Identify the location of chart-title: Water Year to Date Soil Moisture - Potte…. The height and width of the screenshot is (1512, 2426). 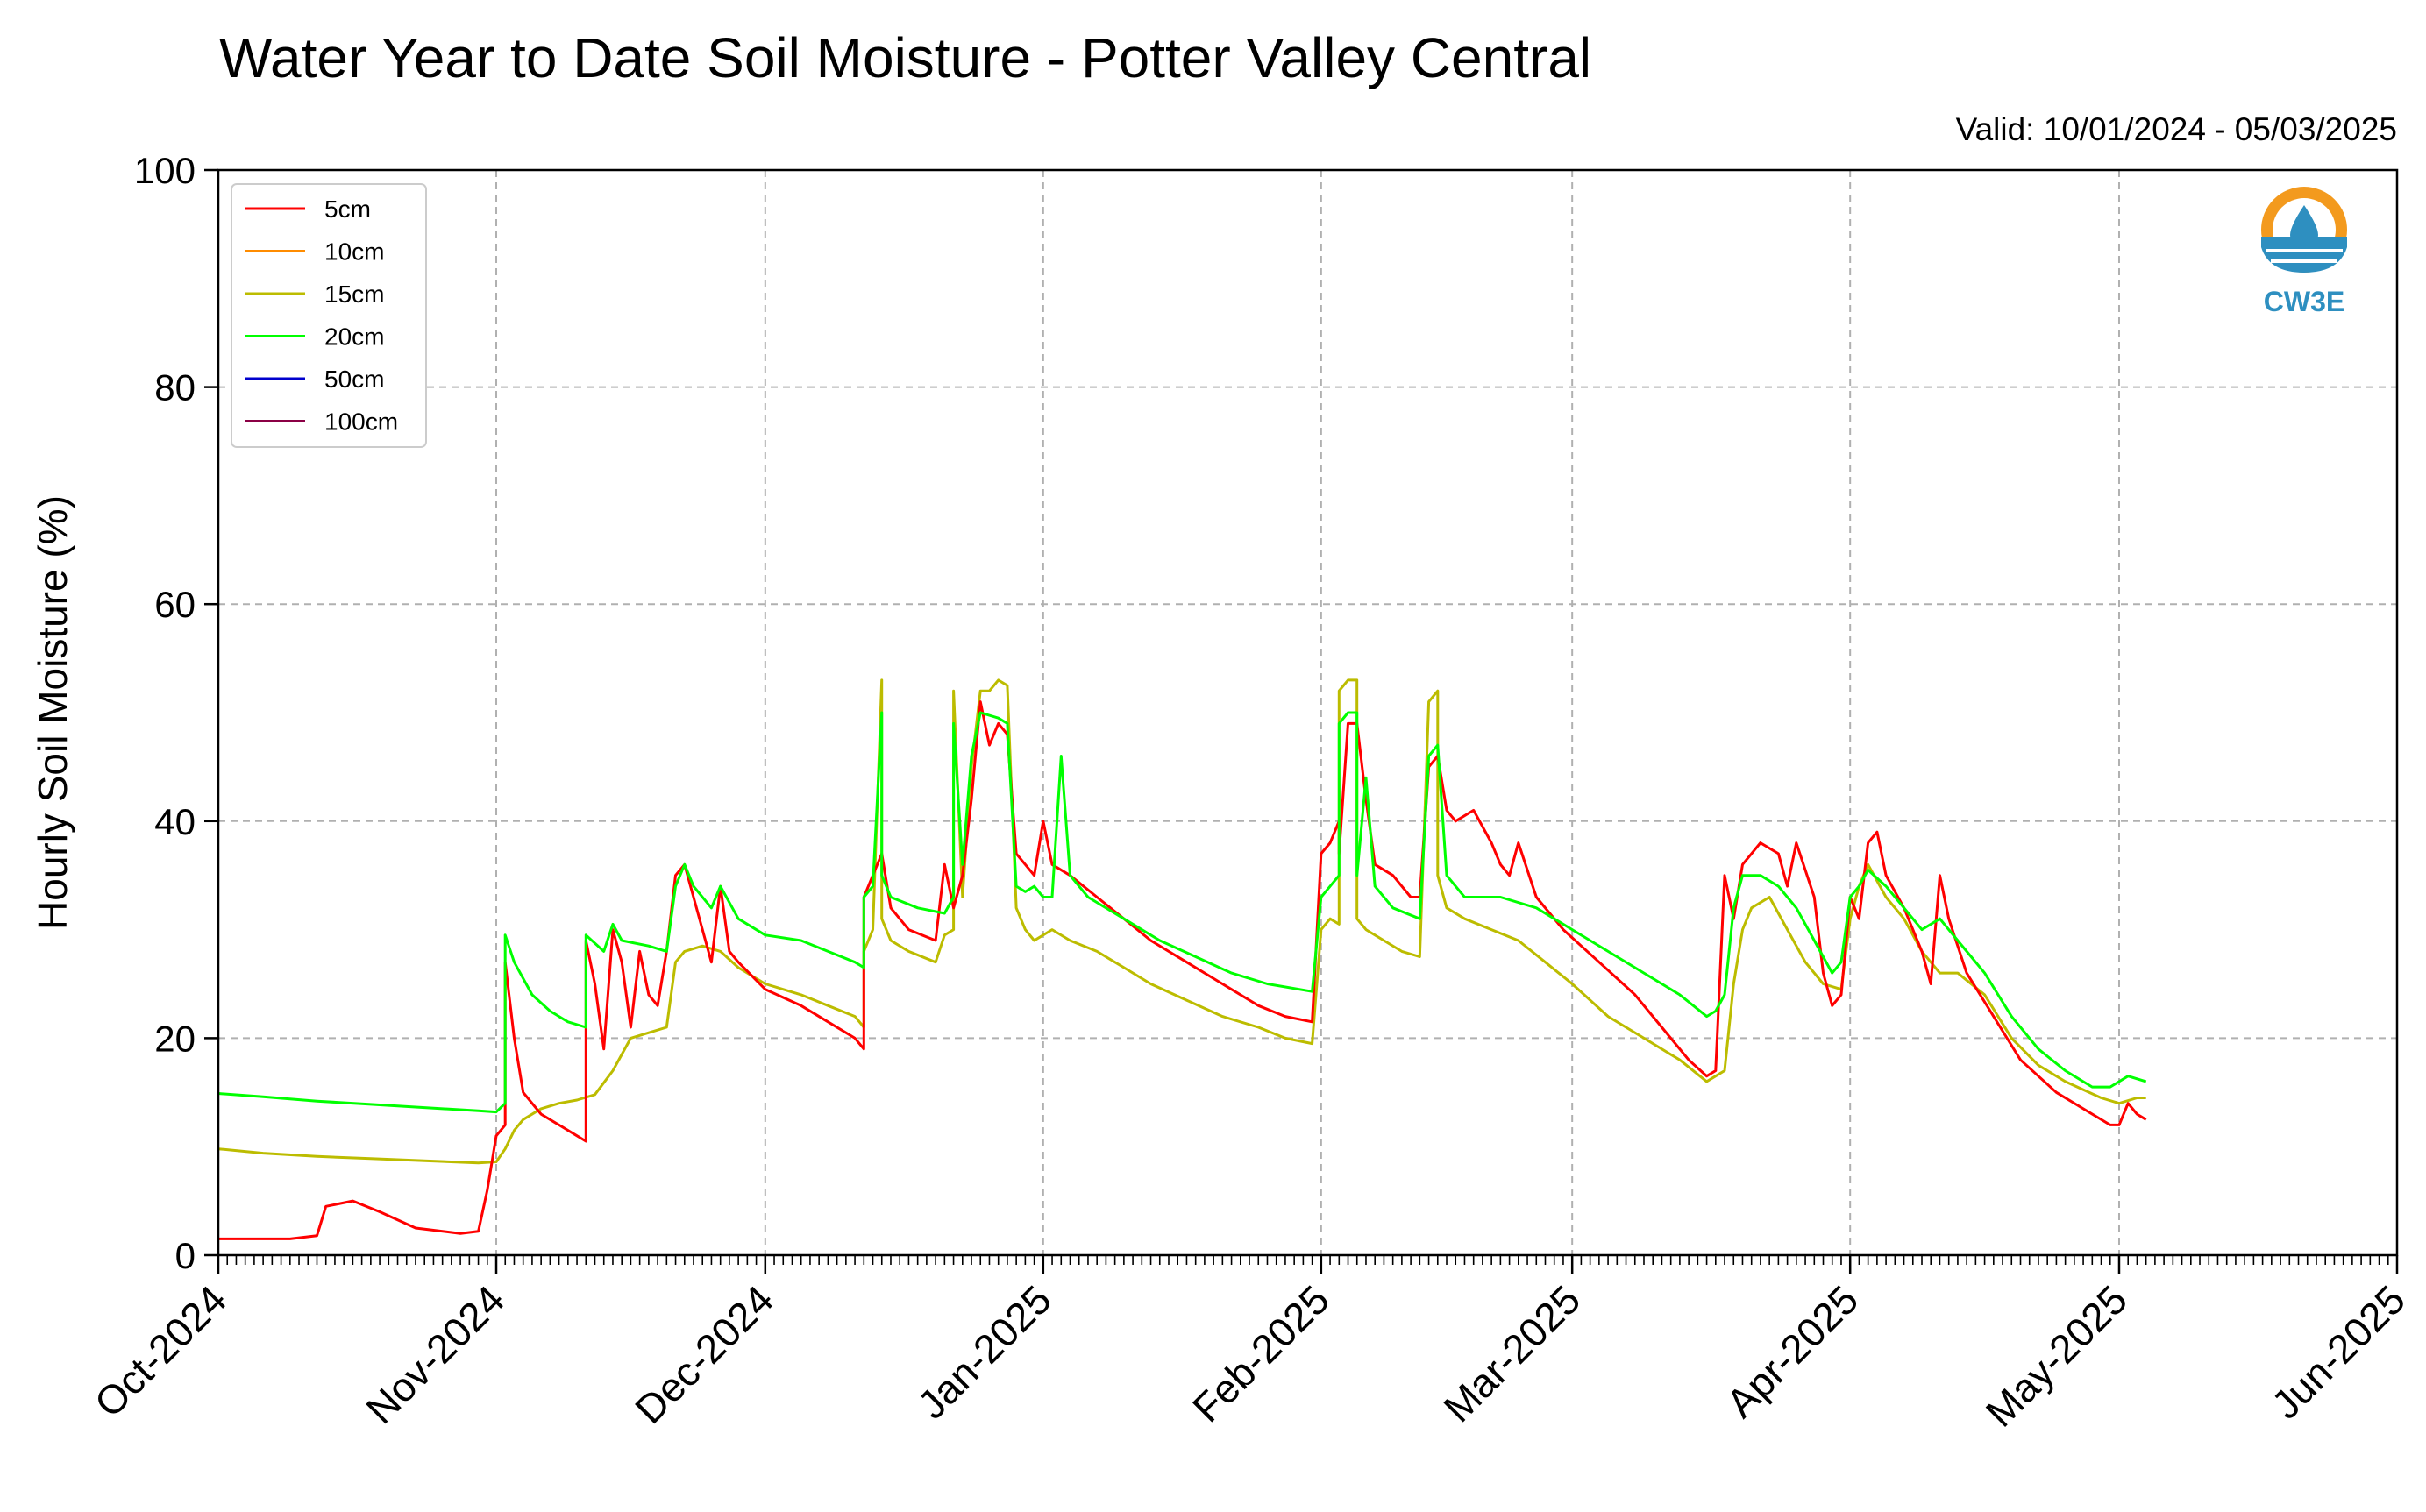
(905, 57).